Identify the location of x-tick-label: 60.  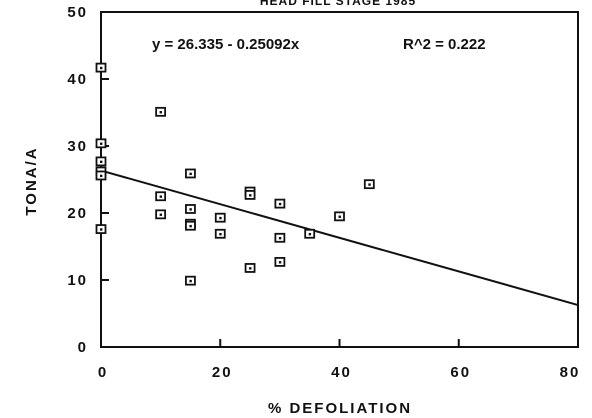
(460, 372).